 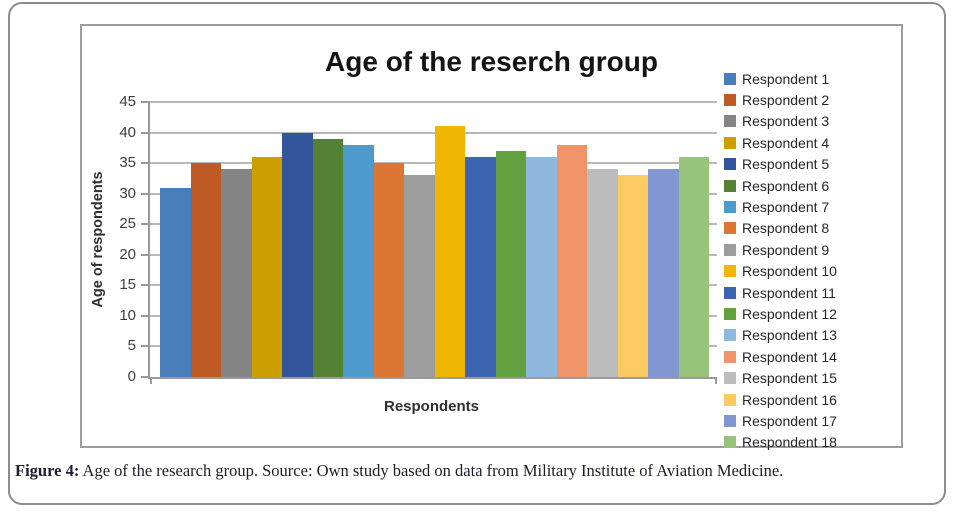 What do you see at coordinates (786, 185) in the screenshot?
I see `legend-label: Respondent 6` at bounding box center [786, 185].